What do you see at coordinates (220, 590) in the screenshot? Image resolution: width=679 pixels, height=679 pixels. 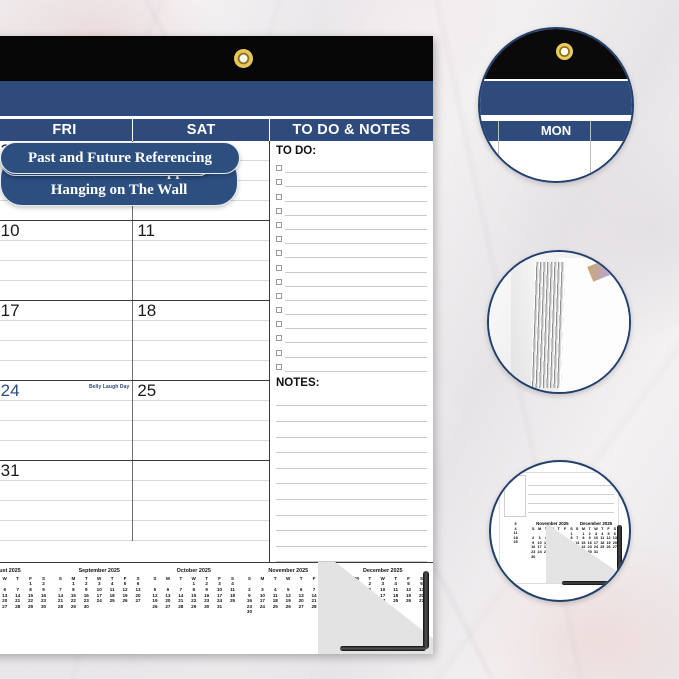 I see `mini-calendar-day: 10` at bounding box center [220, 590].